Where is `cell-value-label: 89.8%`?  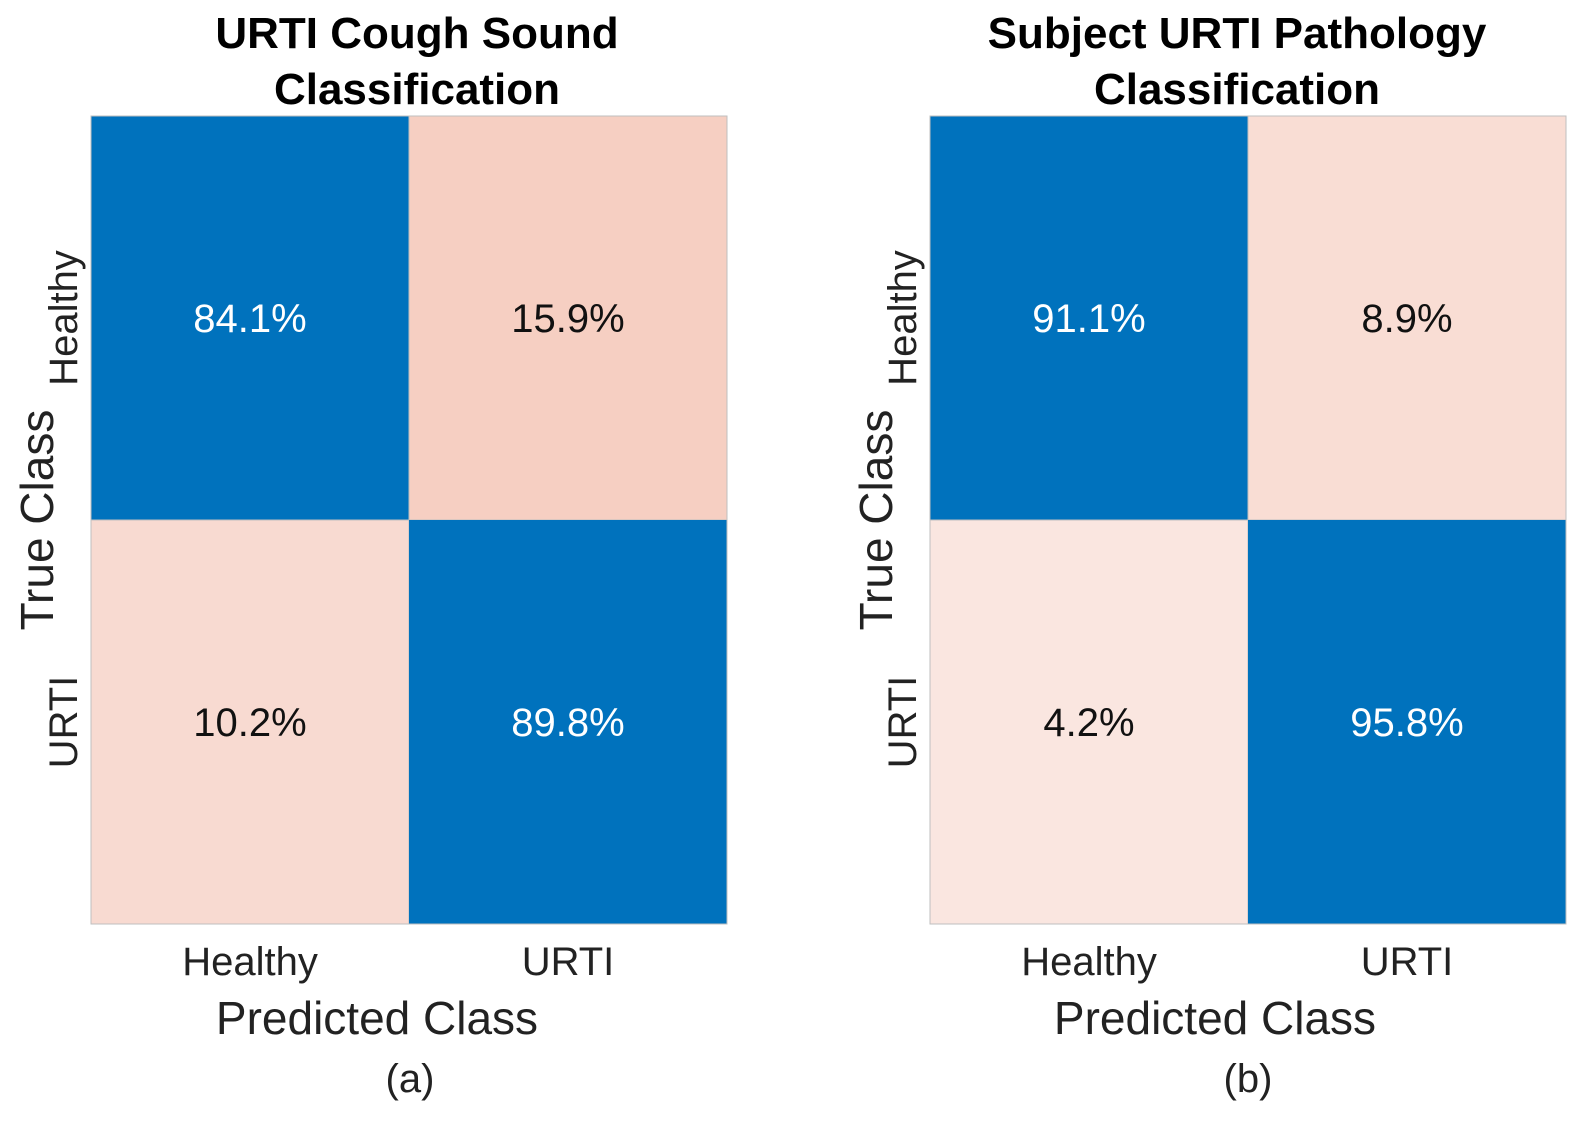 cell-value-label: 89.8% is located at coordinates (567, 723).